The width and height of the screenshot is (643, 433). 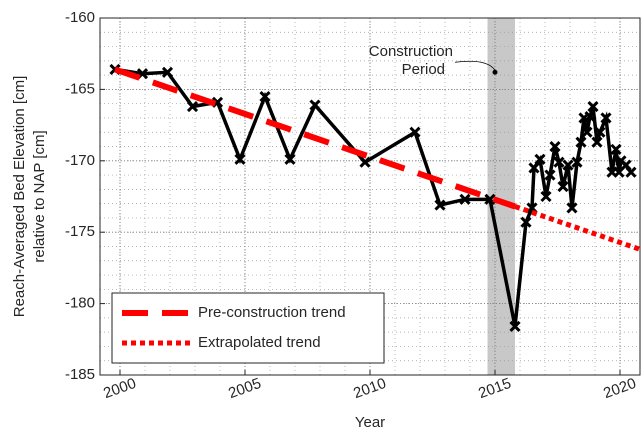 What do you see at coordinates (244, 388) in the screenshot?
I see `x-tick-label: 2005` at bounding box center [244, 388].